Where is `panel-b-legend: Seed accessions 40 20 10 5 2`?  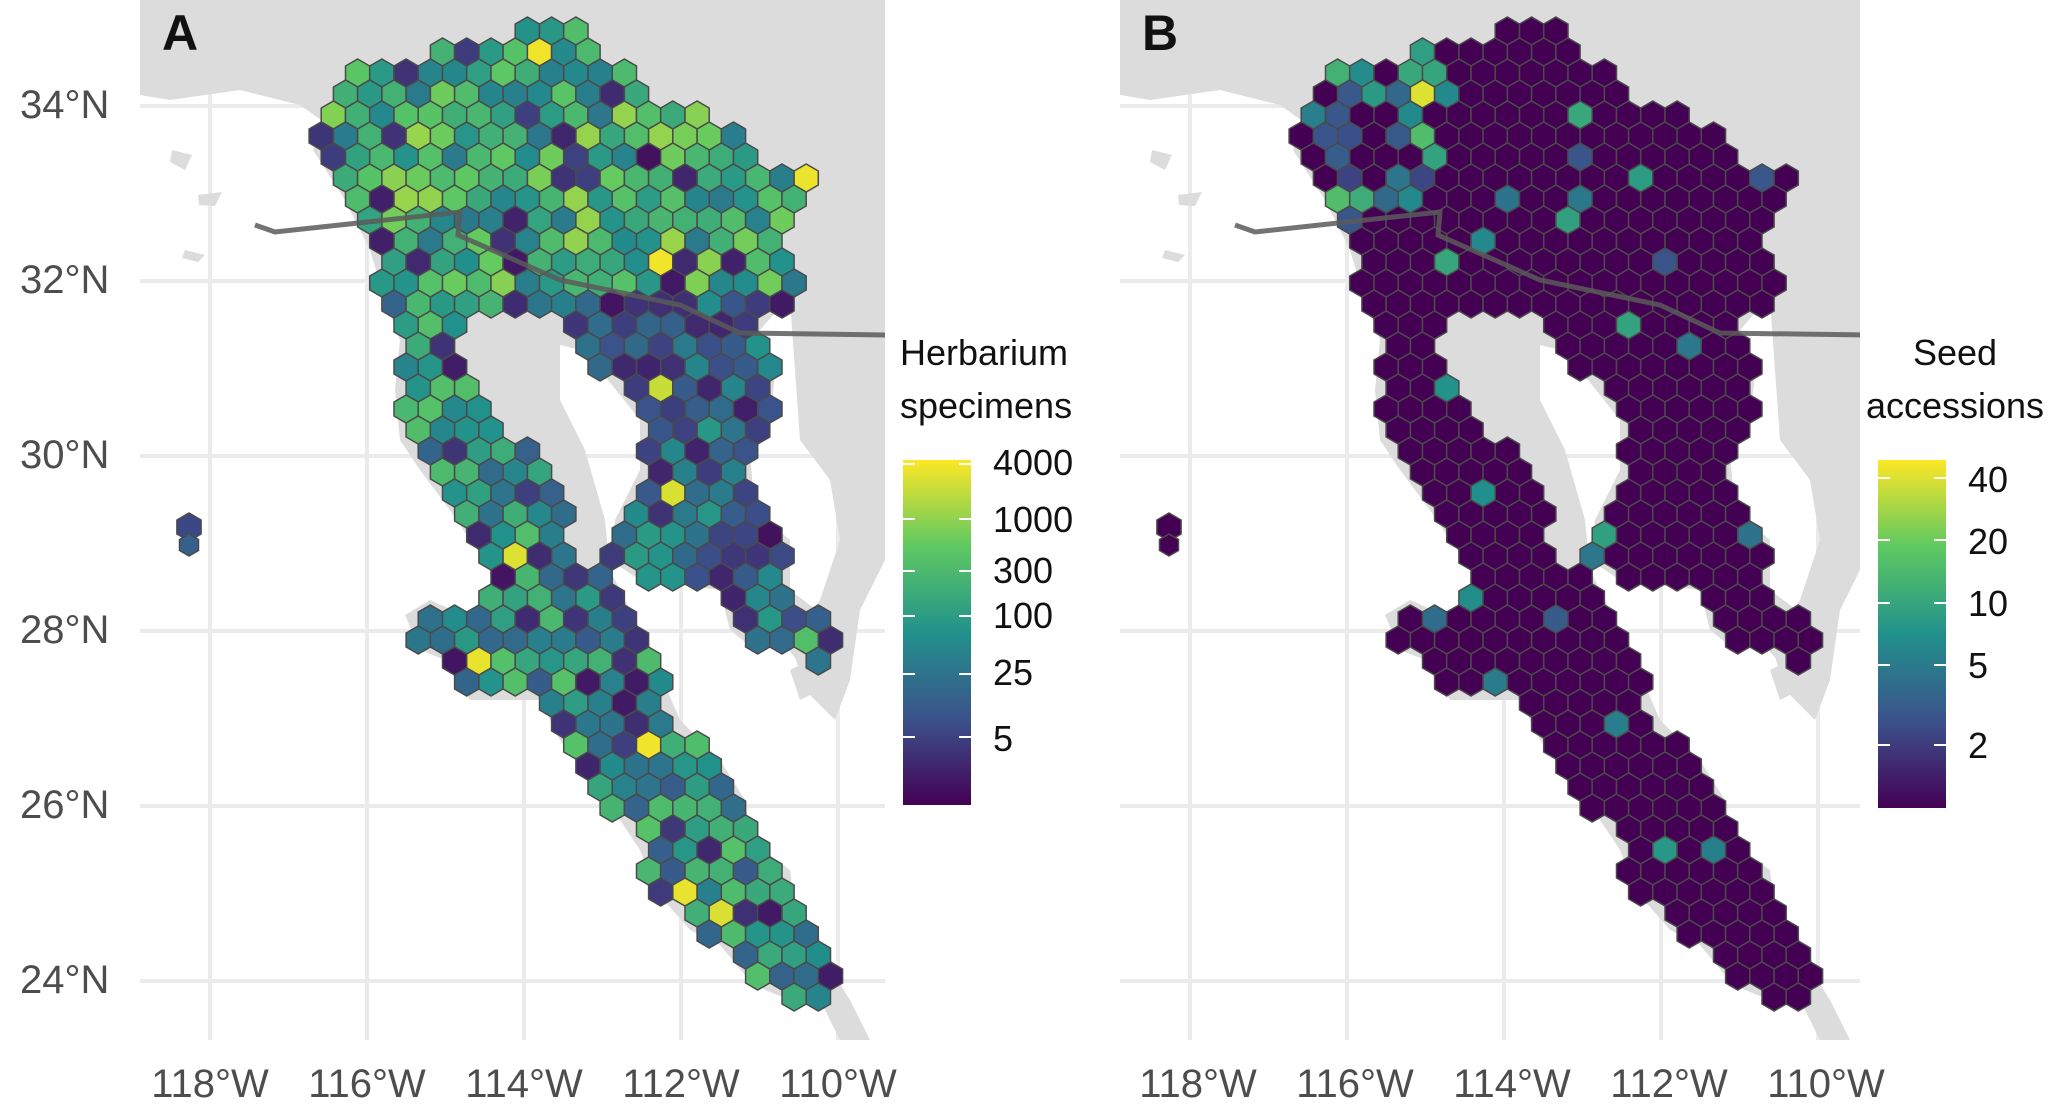
panel-b-legend: Seed accessions 40 20 10 5 2 is located at coordinates (1955, 570).